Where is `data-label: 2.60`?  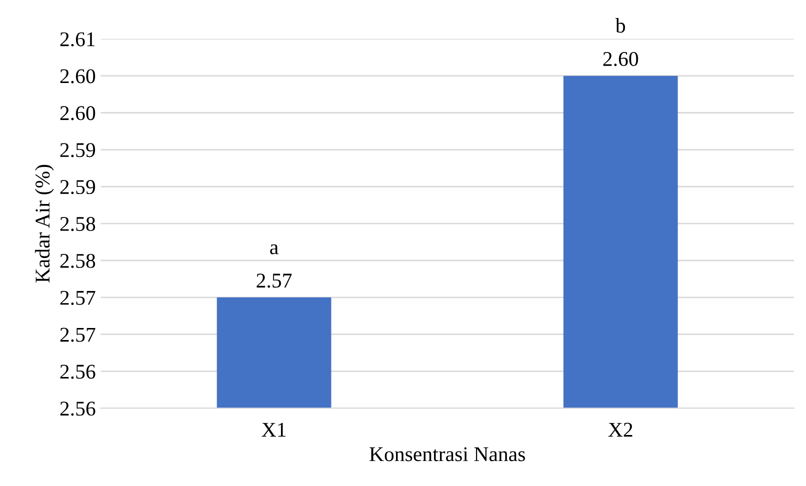 data-label: 2.60 is located at coordinates (620, 59).